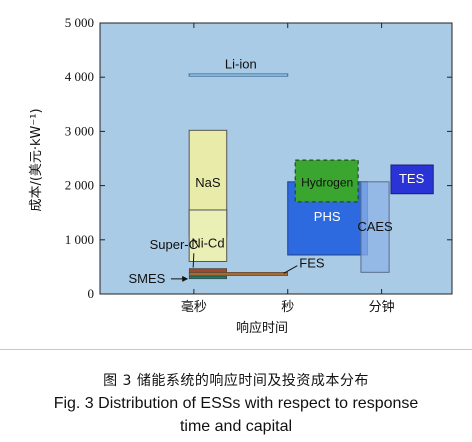 The image size is (472, 442). What do you see at coordinates (79, 22) in the screenshot?
I see `y-tick-label: 5 000` at bounding box center [79, 22].